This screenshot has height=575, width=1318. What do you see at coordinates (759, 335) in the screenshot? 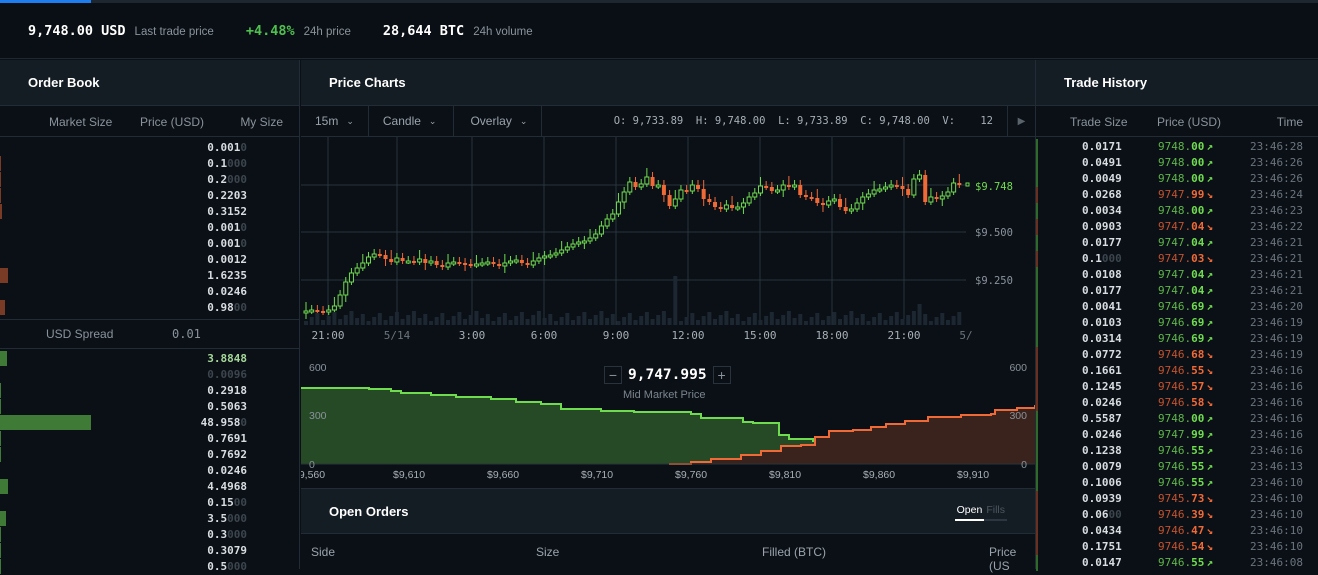
I see `svg-text: 15:00` at bounding box center [759, 335].